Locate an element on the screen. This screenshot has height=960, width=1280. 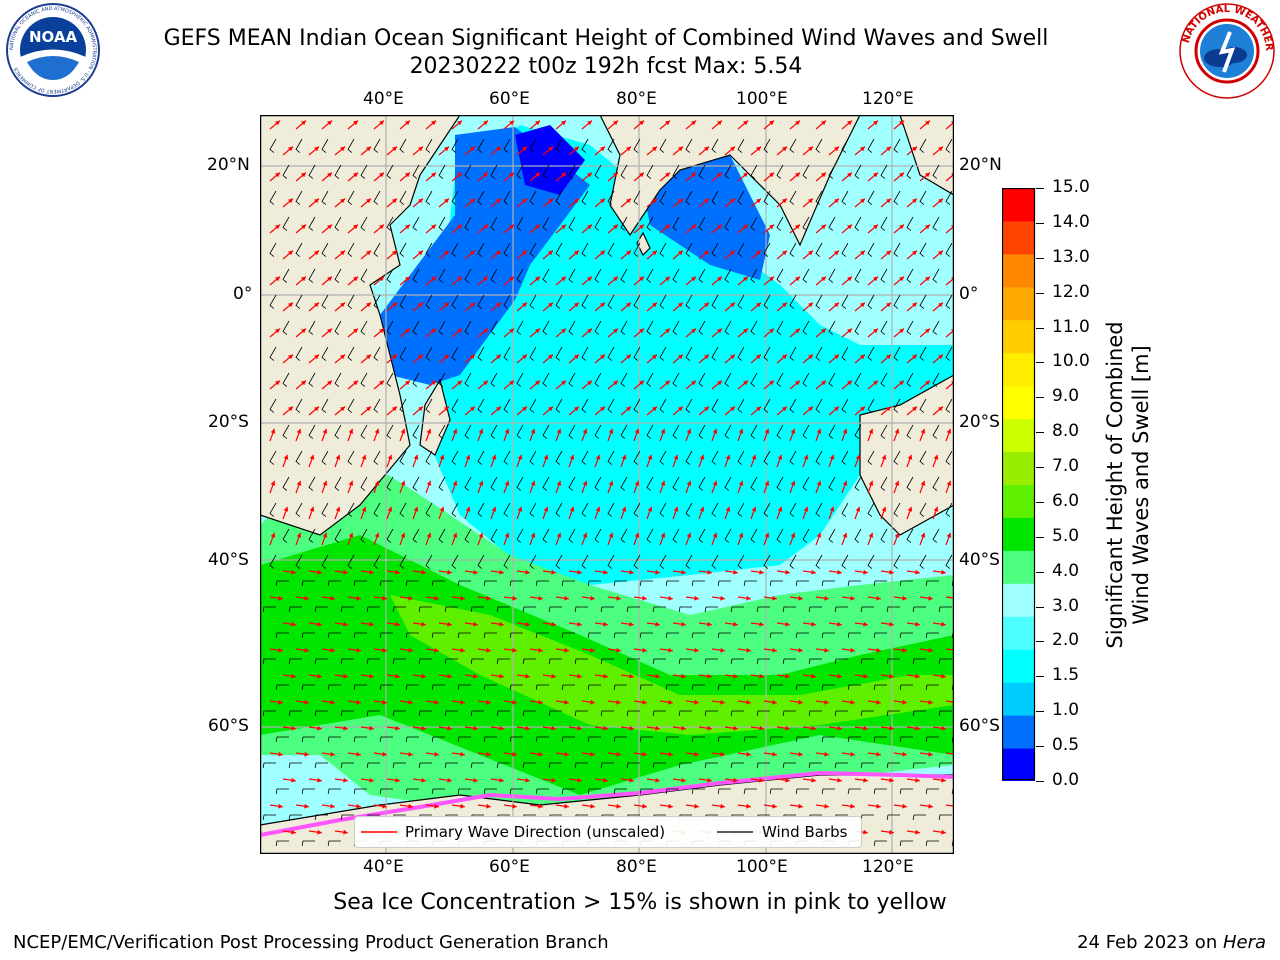
lon-tick-top-100: 100°E is located at coordinates (762, 99).